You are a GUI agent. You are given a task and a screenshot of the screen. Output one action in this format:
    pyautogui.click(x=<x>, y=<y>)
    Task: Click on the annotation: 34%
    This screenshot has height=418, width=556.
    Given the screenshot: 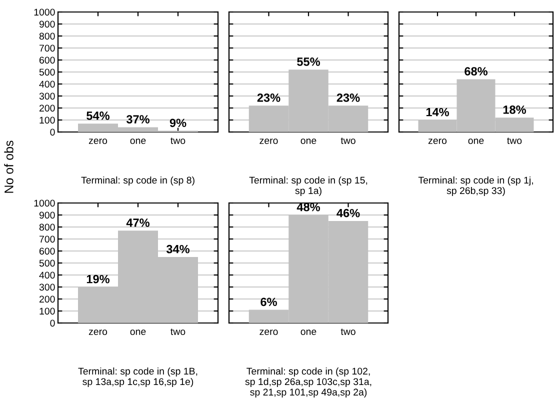 What is the action you would take?
    pyautogui.click(x=178, y=249)
    